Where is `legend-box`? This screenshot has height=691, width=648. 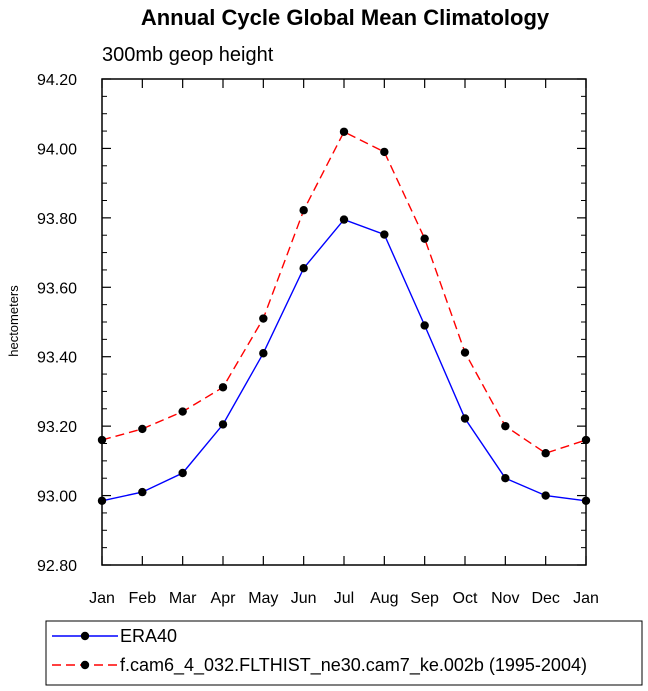
legend-box is located at coordinates (344, 653).